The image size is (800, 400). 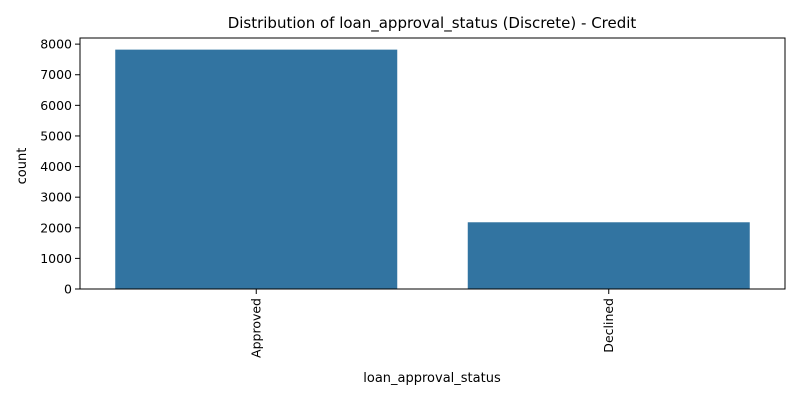 What do you see at coordinates (56, 258) in the screenshot?
I see `y-tick-label: 1000` at bounding box center [56, 258].